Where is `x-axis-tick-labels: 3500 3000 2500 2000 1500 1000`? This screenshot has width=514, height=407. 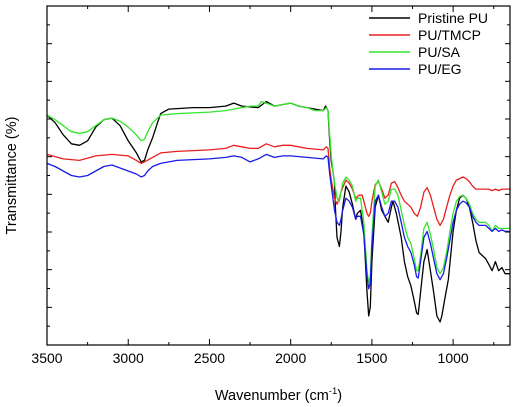 x-axis-tick-labels: 3500 3000 2500 2000 1500 1000 is located at coordinates (249, 358).